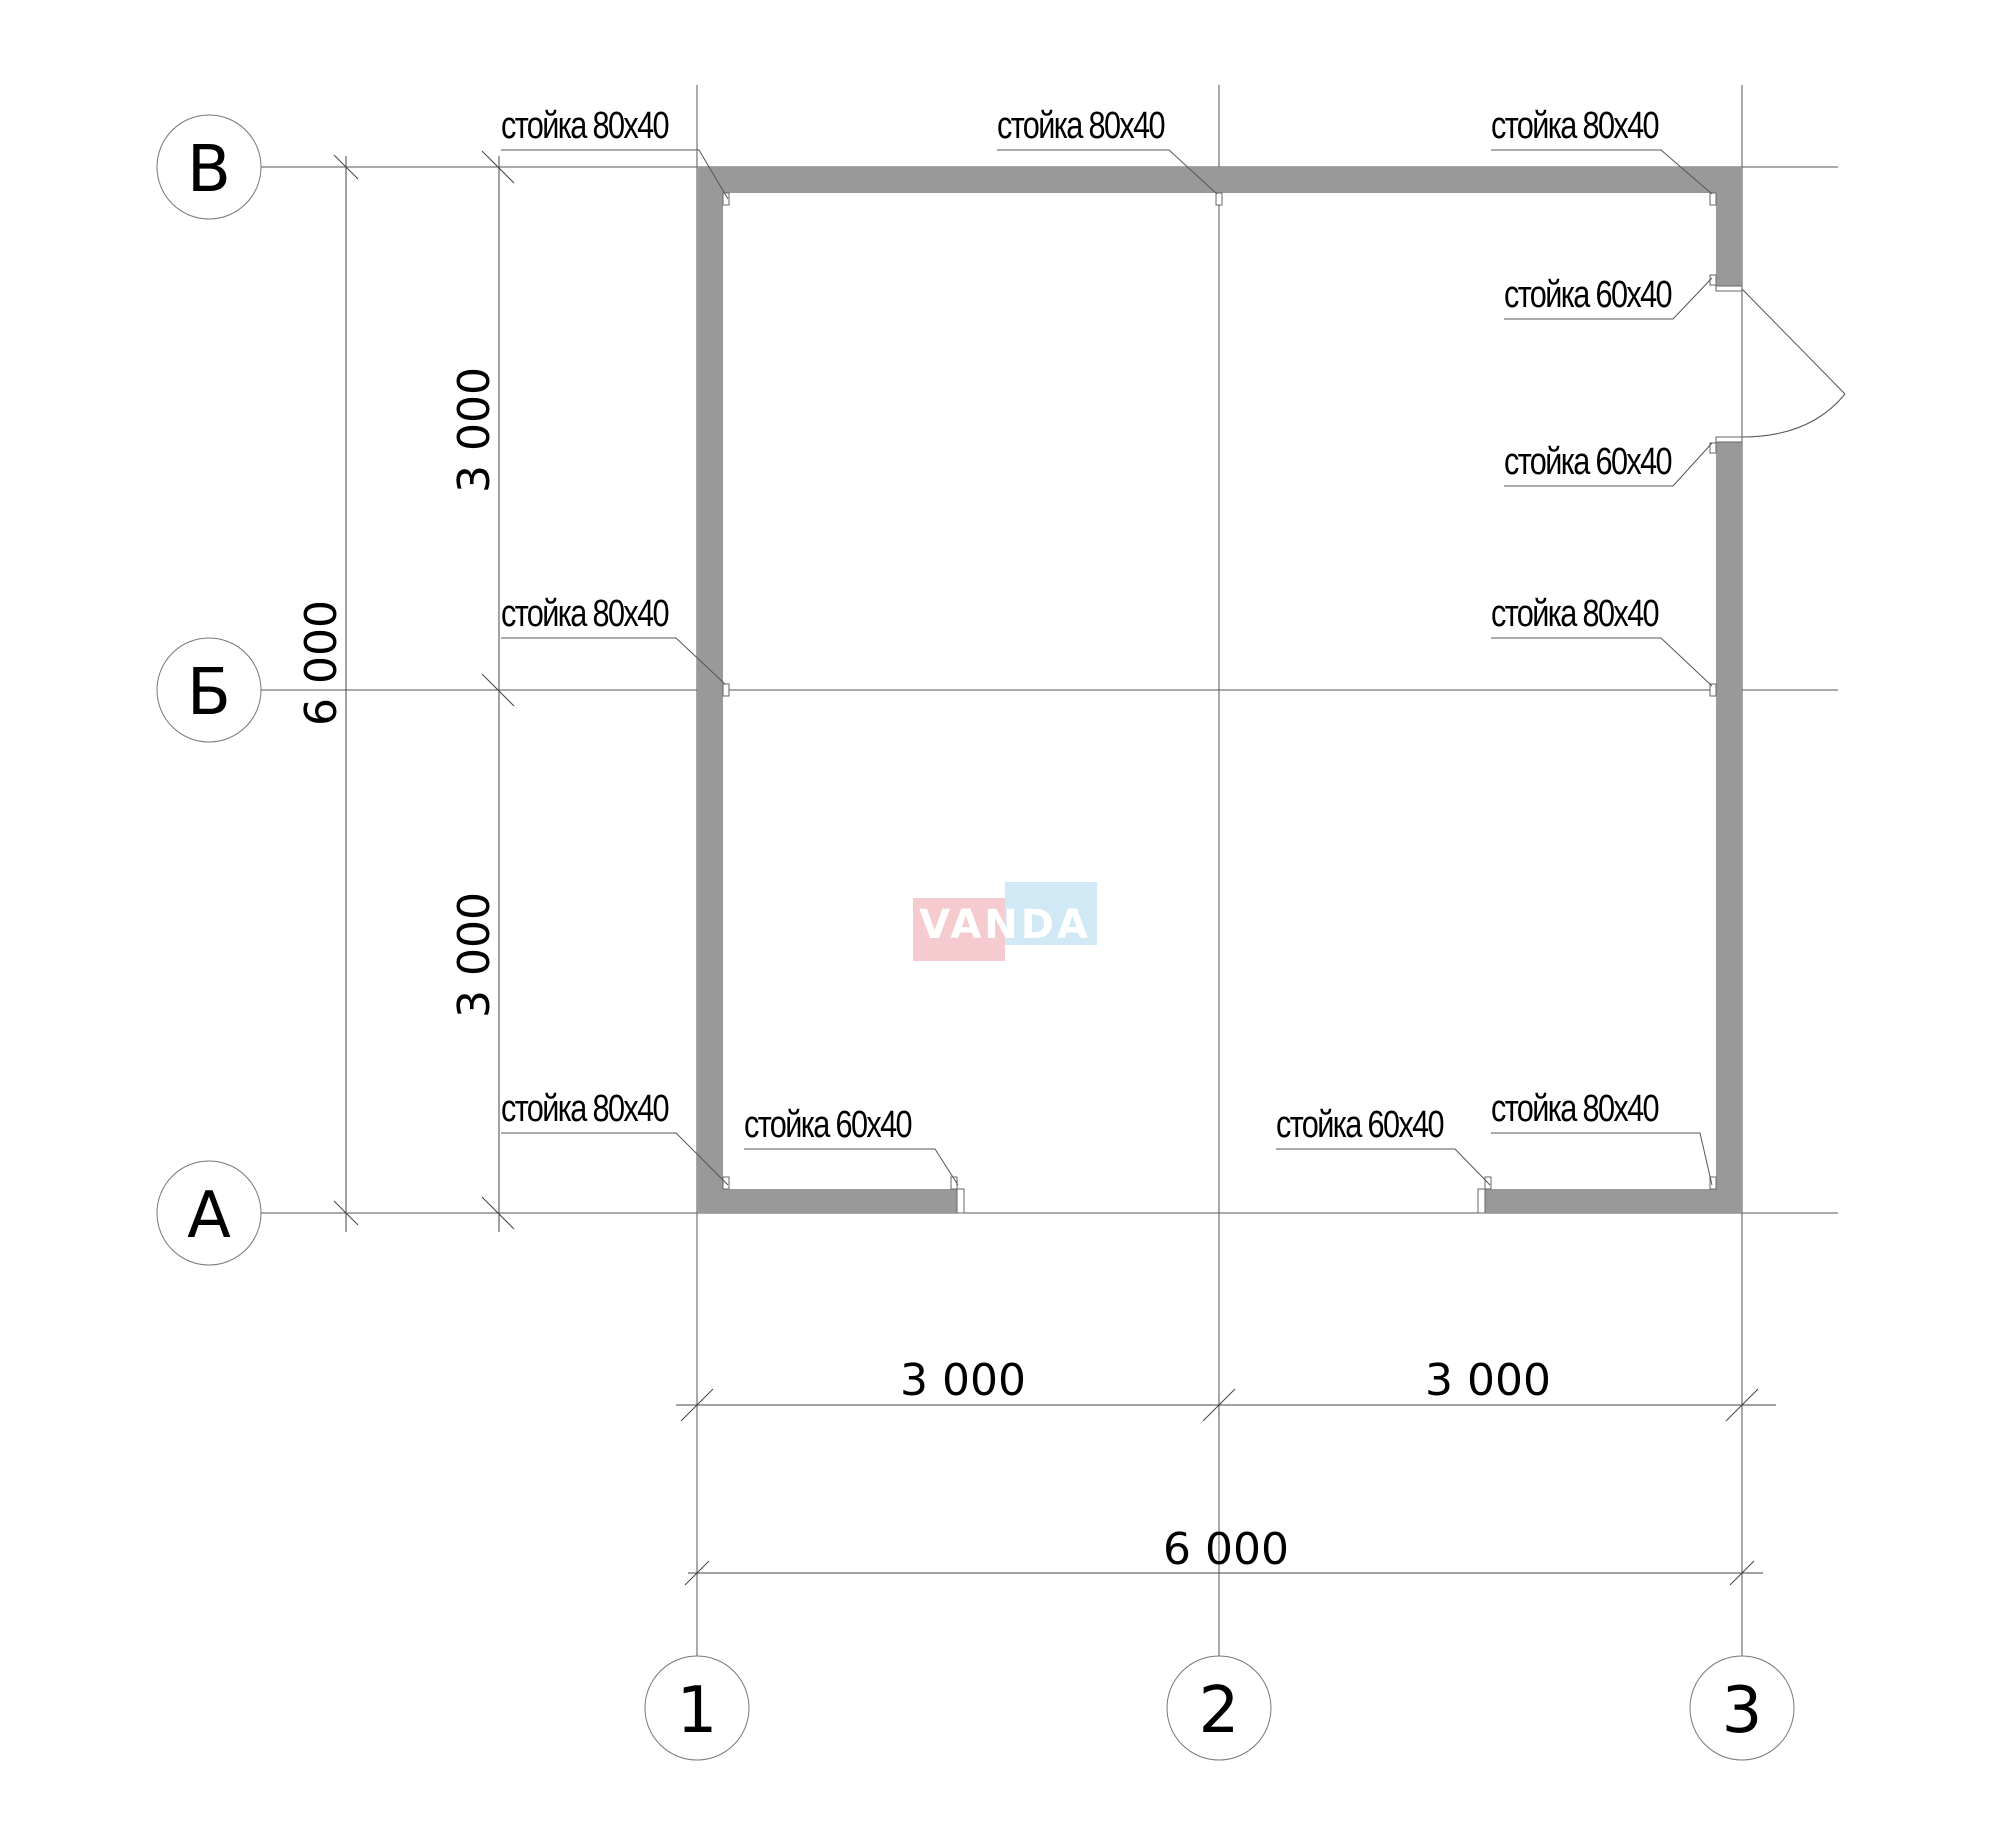 The width and height of the screenshot is (2000, 1834). What do you see at coordinates (1729, 439) in the screenshot?
I see `door-jamb-bottom` at bounding box center [1729, 439].